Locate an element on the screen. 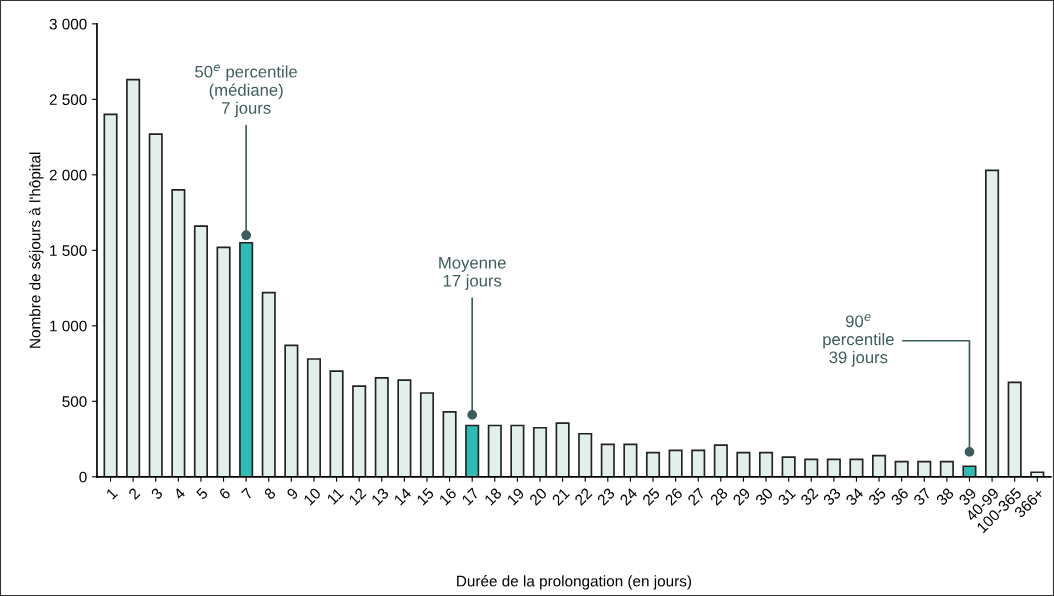  y-tick-label: 2 500 is located at coordinates (68, 100).